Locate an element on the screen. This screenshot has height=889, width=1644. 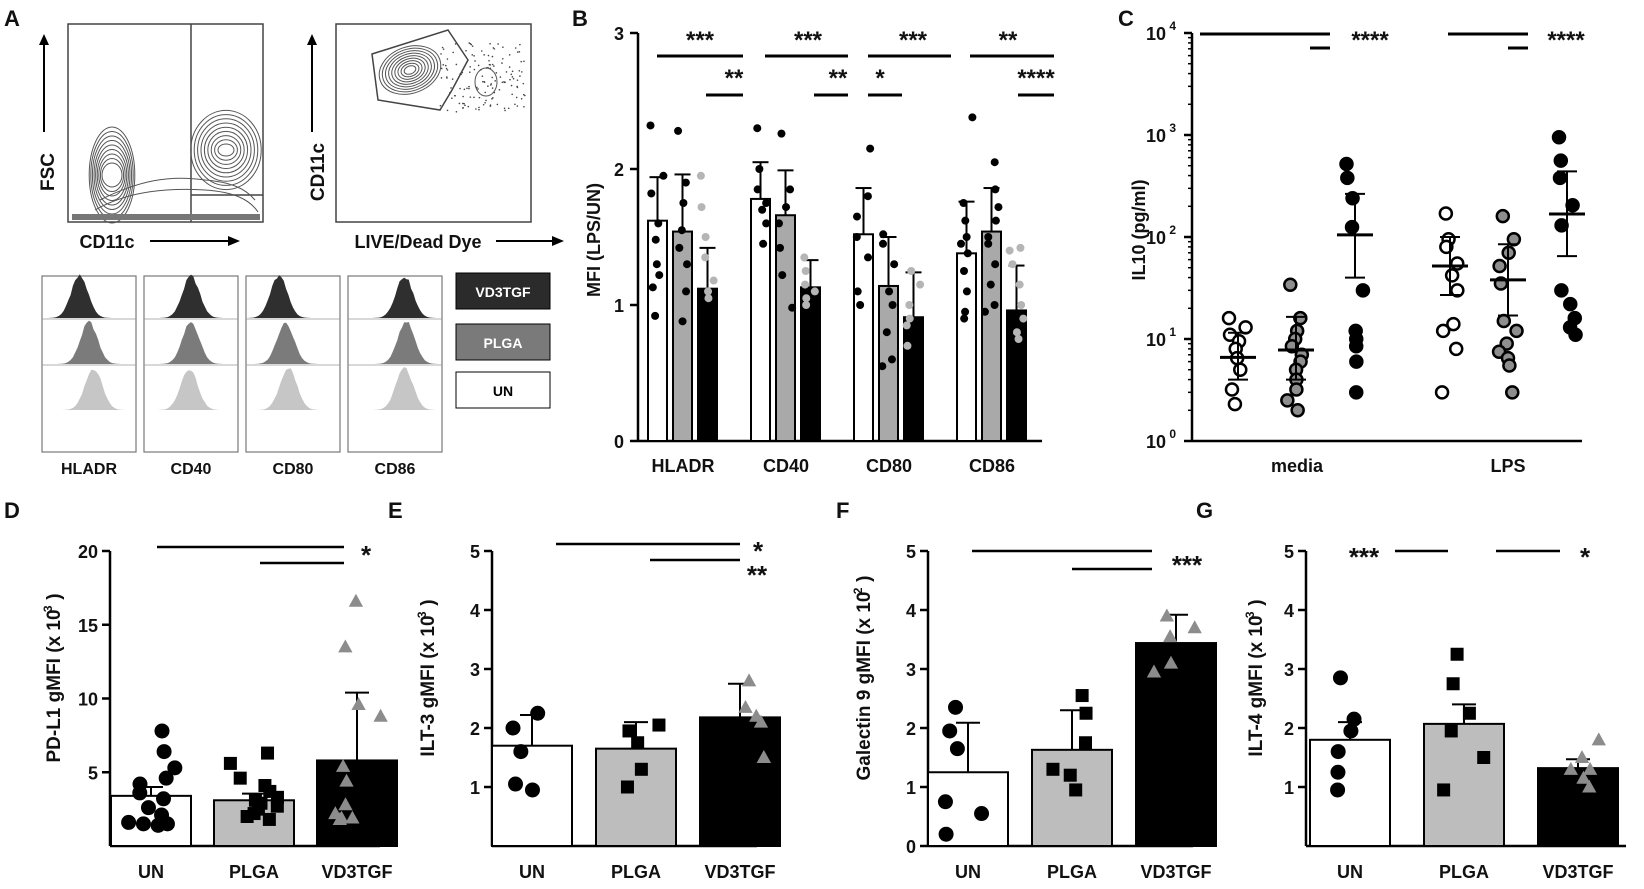
f-significance-label: *** is located at coordinates (1187, 565).